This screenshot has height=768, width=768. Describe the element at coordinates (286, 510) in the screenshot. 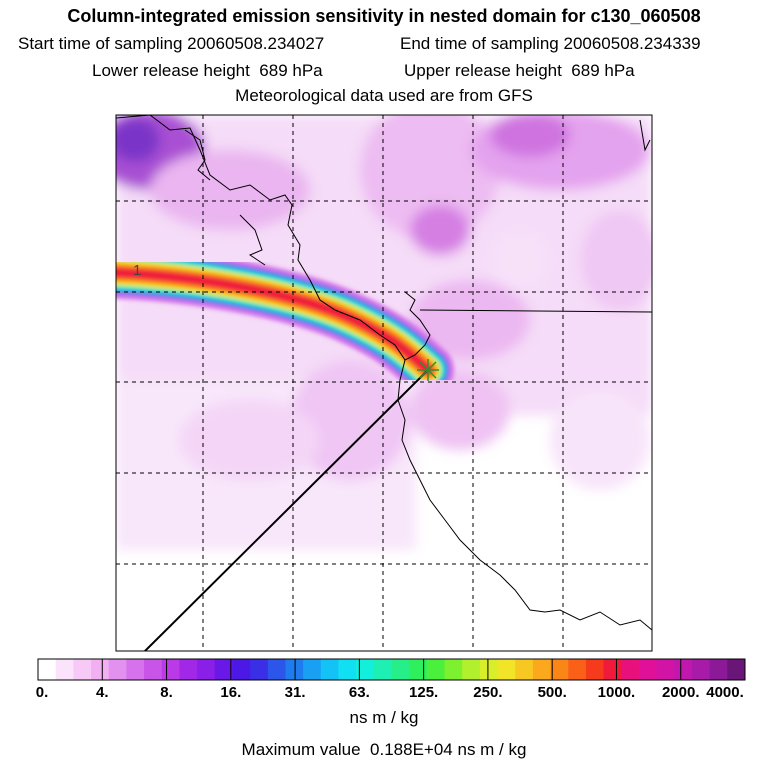

I see `flight-track` at that location.